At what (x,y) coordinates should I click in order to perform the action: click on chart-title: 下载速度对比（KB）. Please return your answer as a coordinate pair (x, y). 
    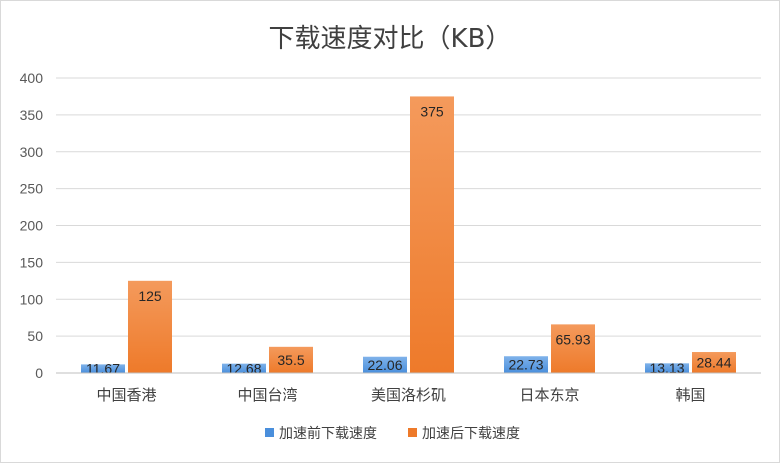
    Looking at the image, I should click on (390, 39).